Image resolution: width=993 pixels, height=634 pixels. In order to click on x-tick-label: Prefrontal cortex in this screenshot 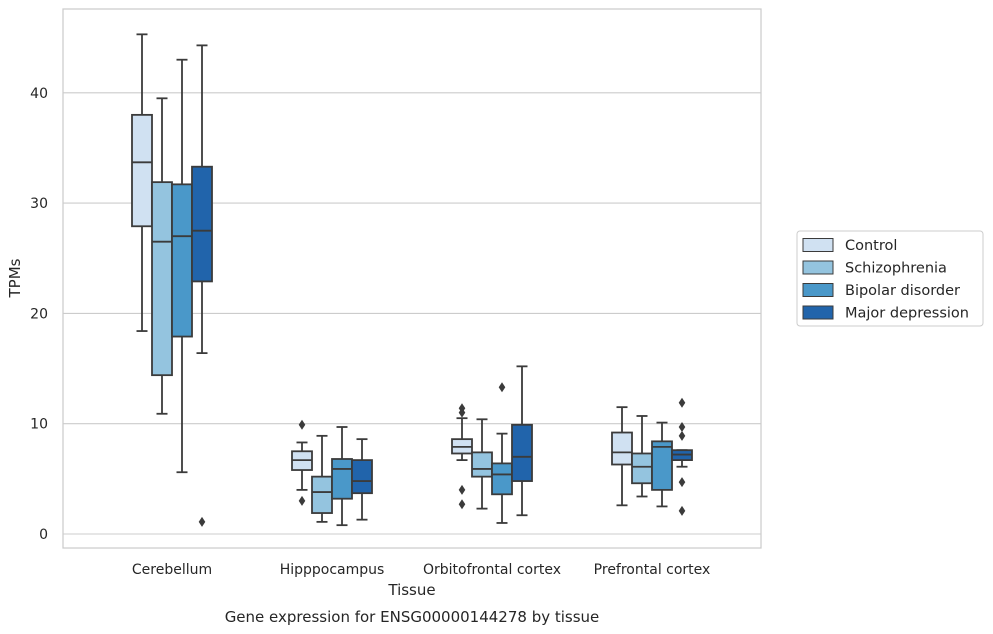, I will do `click(652, 570)`.